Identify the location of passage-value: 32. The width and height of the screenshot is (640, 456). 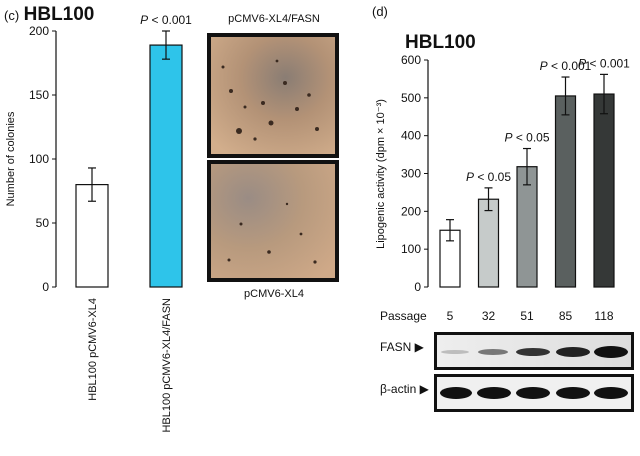
(488, 316).